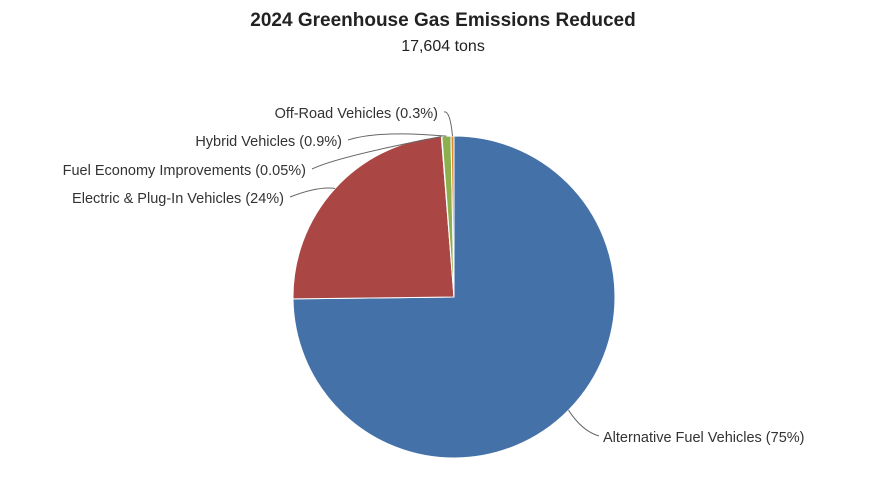 This screenshot has width=886, height=500. I want to click on chart-subtitle: 17,604 tons, so click(443, 46).